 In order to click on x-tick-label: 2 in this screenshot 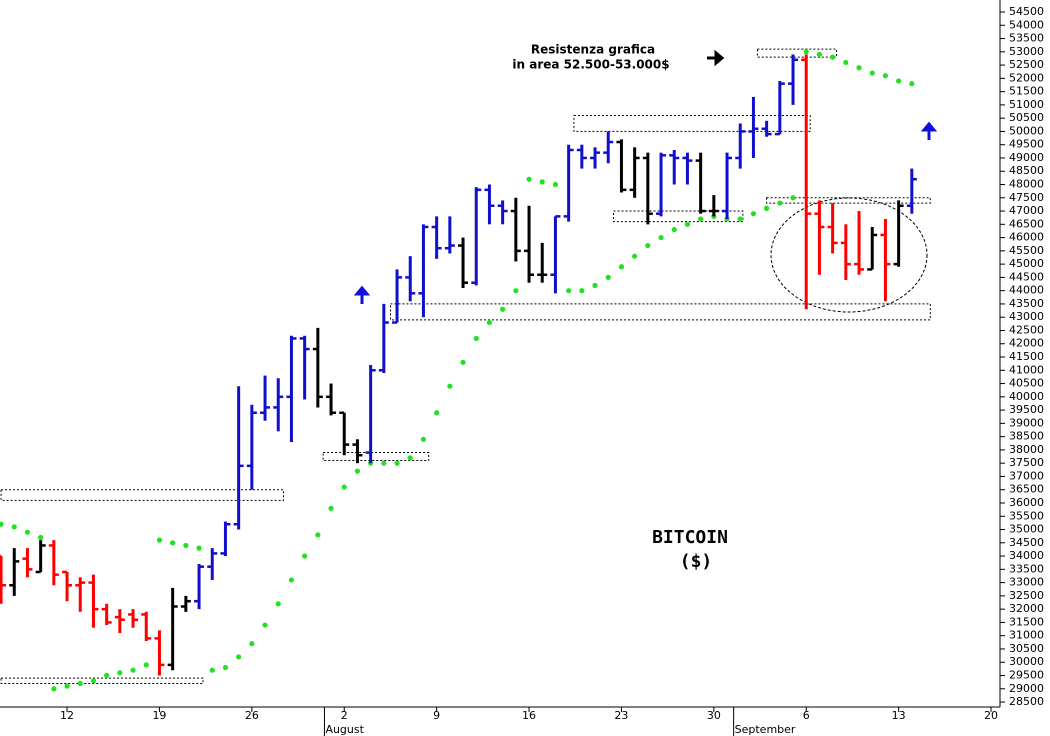, I will do `click(344, 715)`.